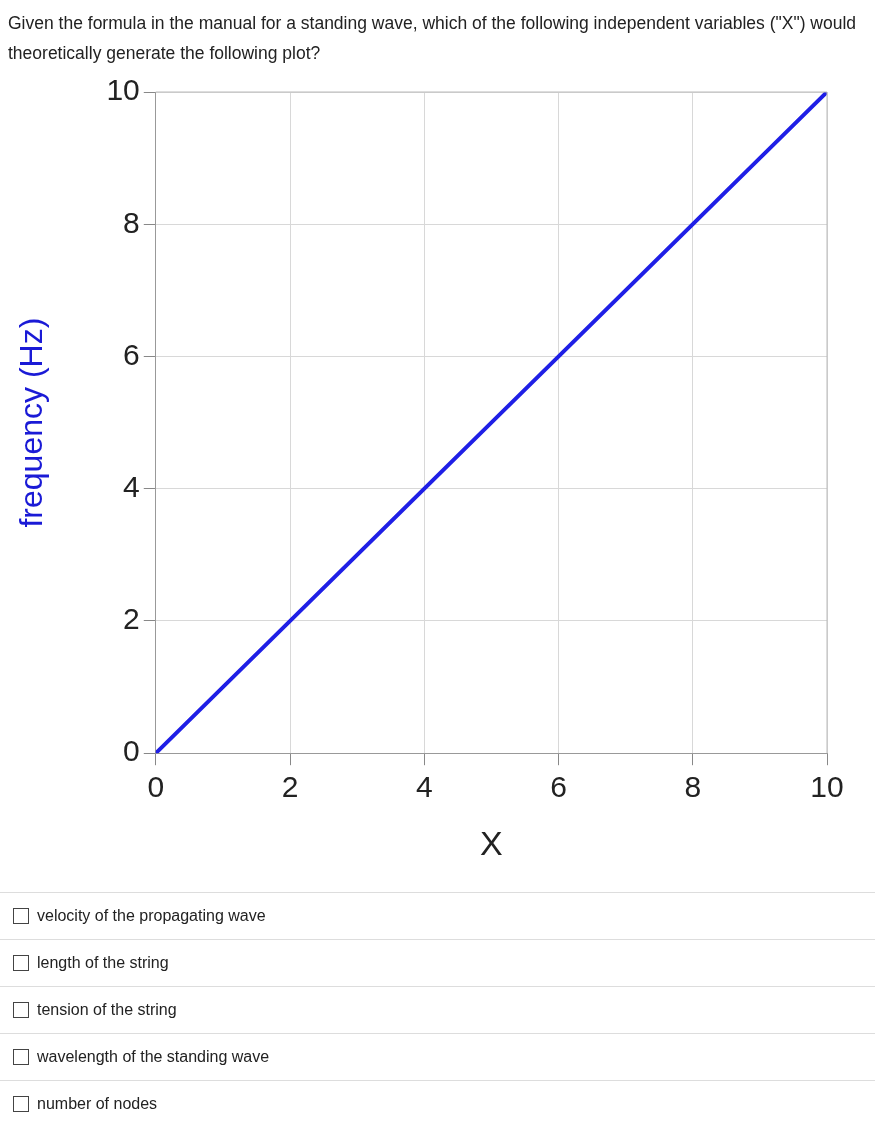 This screenshot has width=875, height=1135. What do you see at coordinates (131, 486) in the screenshot?
I see `y-tick-label: 4` at bounding box center [131, 486].